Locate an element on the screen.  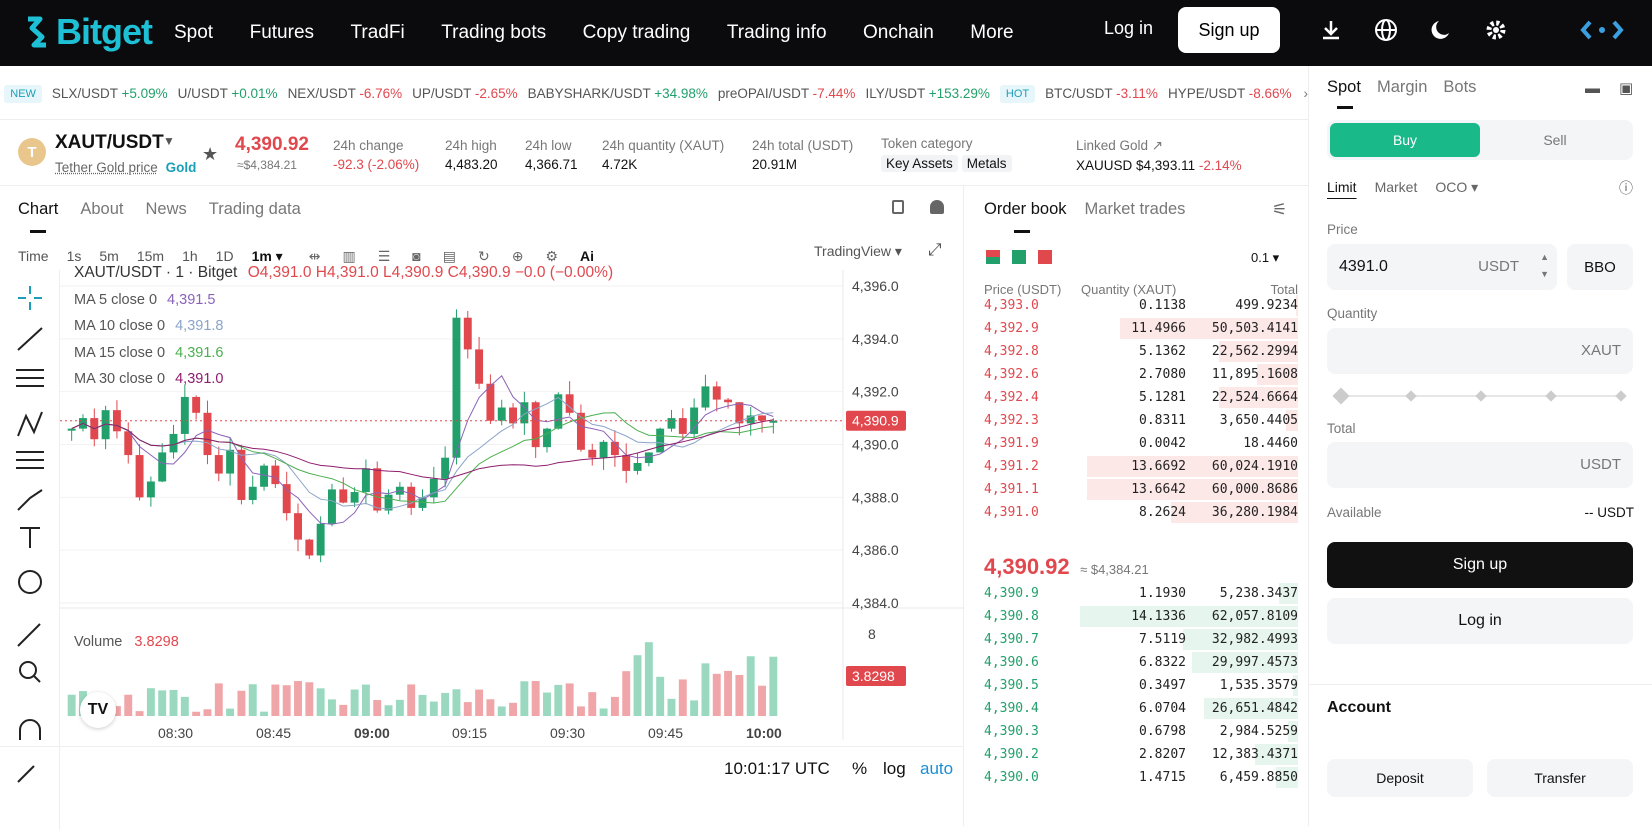
total-input: USDT is located at coordinates (1480, 465).